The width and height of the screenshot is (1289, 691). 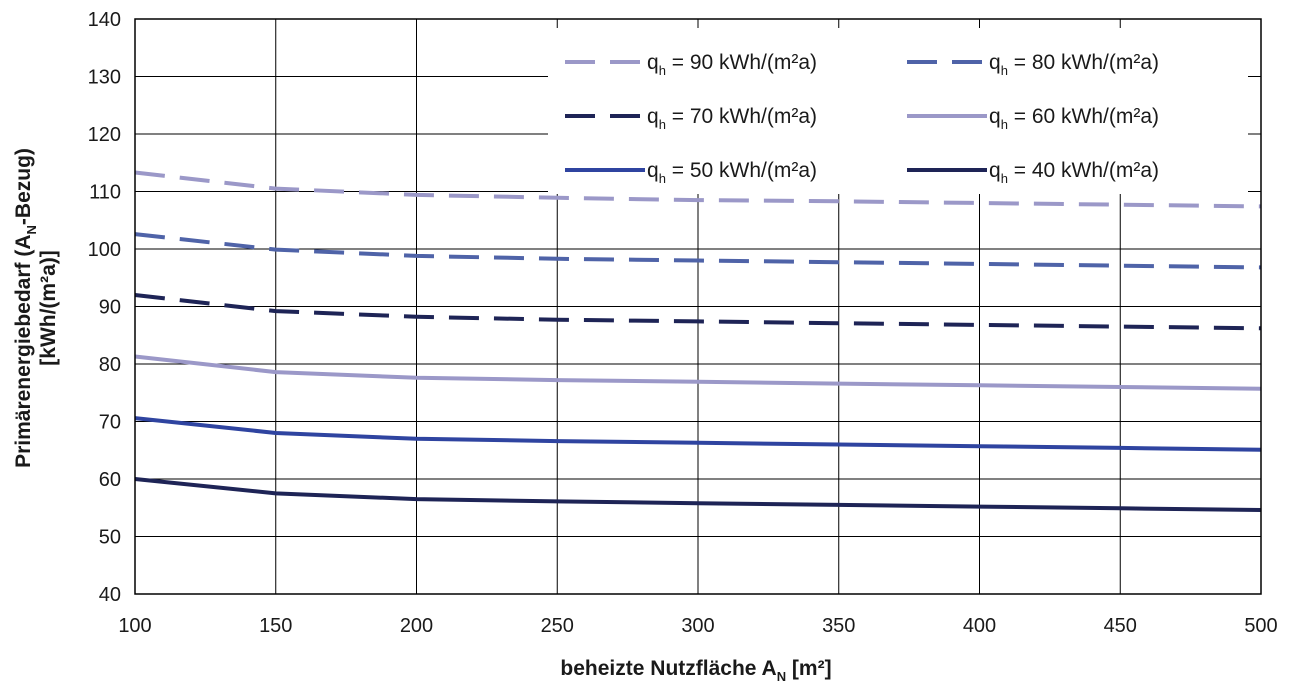 What do you see at coordinates (838, 626) in the screenshot?
I see `x-tick-label: 350` at bounding box center [838, 626].